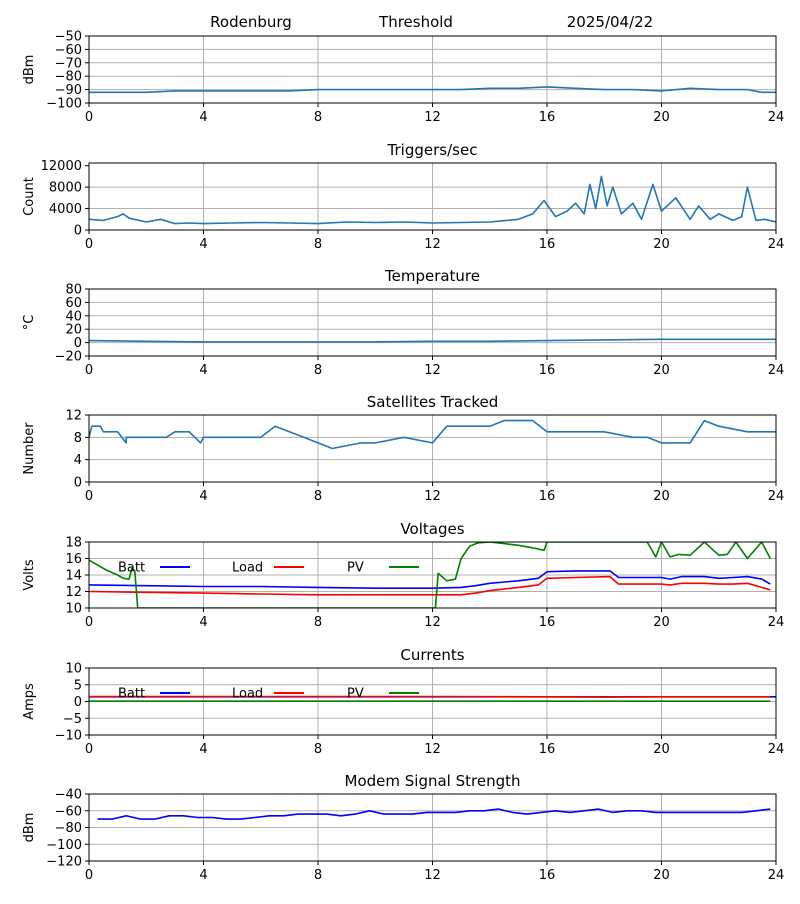  Describe the element at coordinates (73, 303) in the screenshot. I see `y-tick-label: 60` at that location.